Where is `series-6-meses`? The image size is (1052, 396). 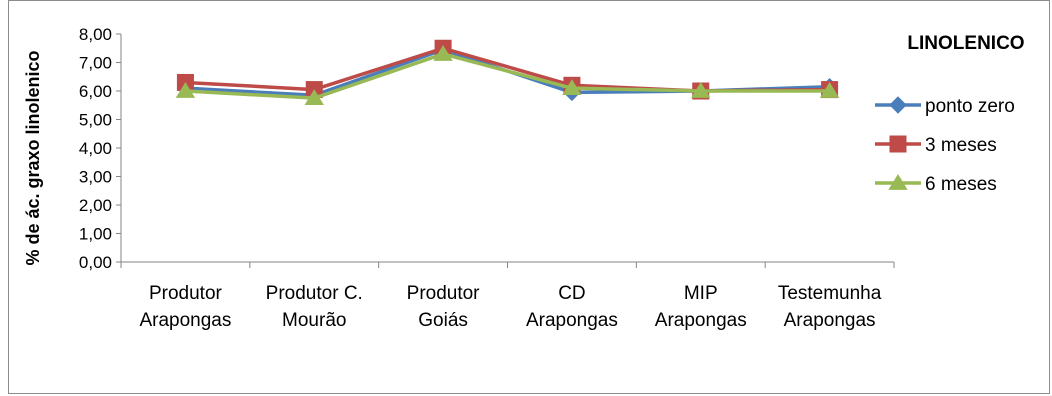 series-6-meses is located at coordinates (507, 75).